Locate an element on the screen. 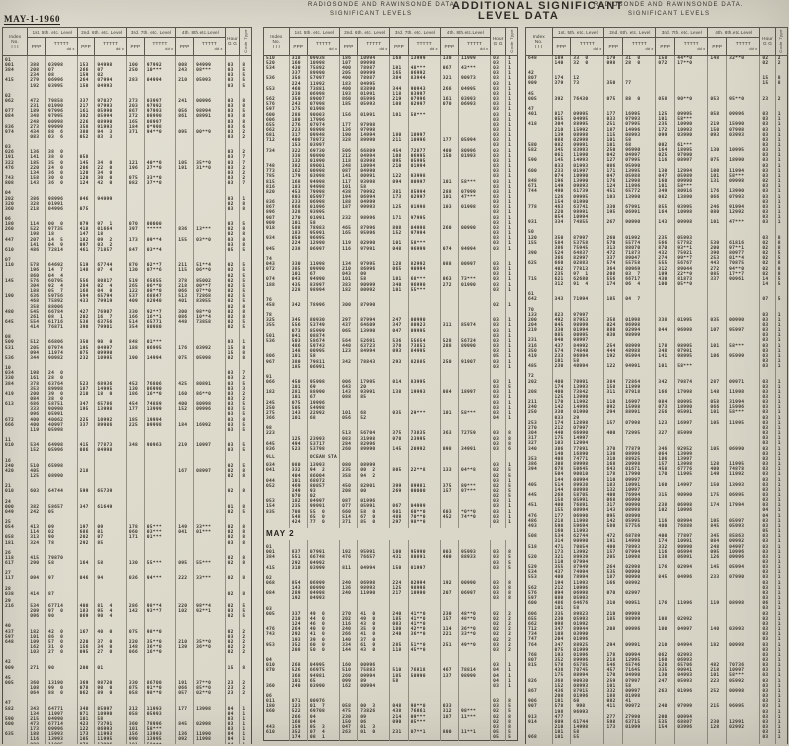 This screenshot has width=789, height=746. table-row: 125 08990 02 8 is located at coordinates (127, 477).